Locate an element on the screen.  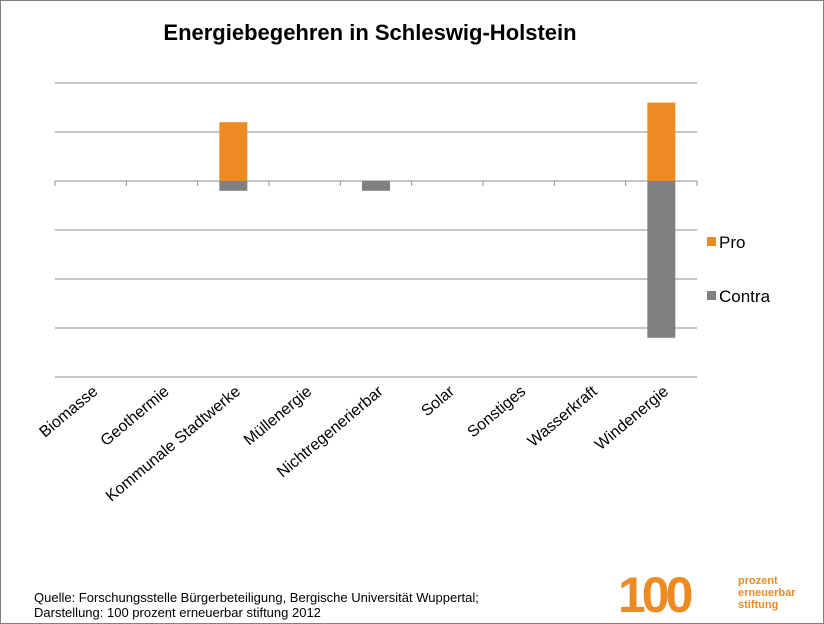
chart-title: Energiebegehren in Schleswig-Holstein is located at coordinates (369, 32).